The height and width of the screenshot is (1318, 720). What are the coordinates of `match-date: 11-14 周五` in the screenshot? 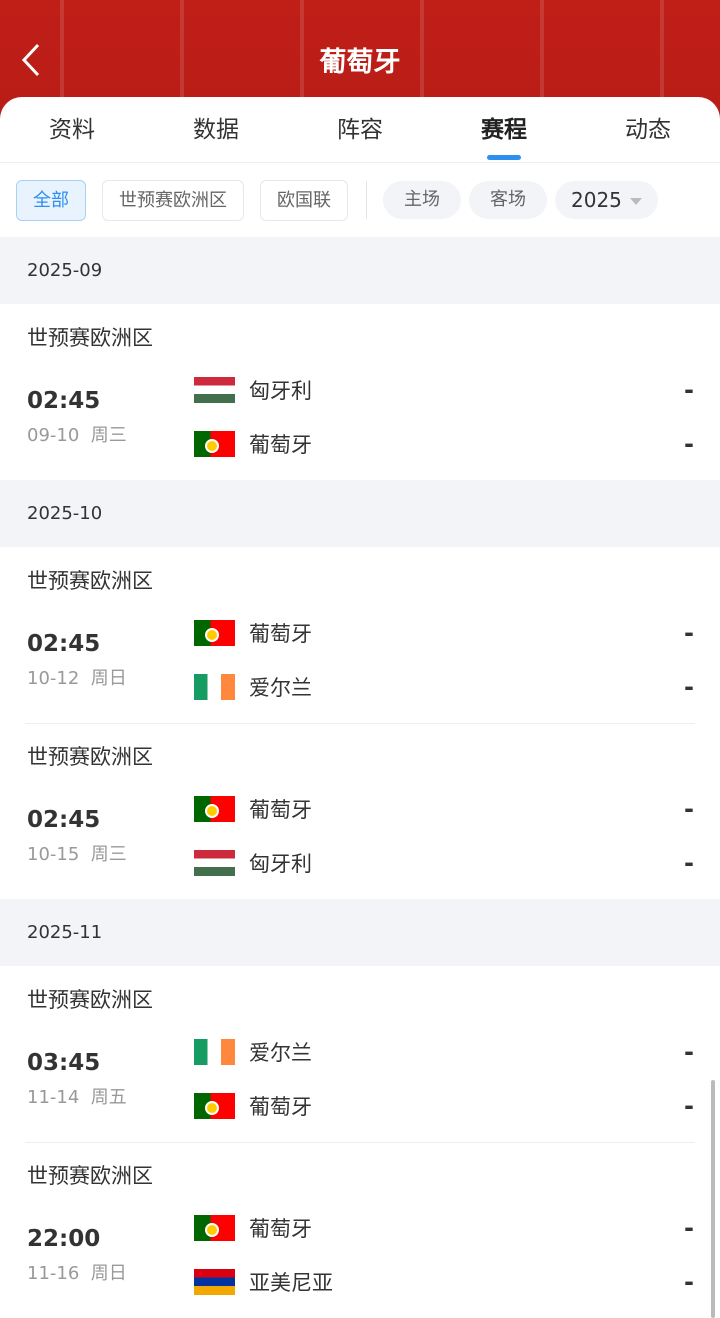 It's located at (77, 1096).